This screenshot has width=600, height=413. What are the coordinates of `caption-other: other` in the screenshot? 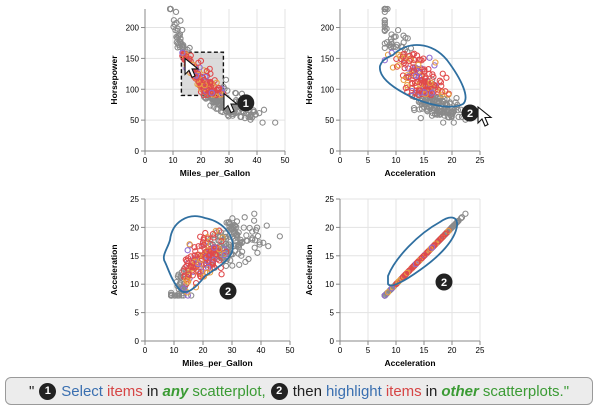 It's located at (460, 391).